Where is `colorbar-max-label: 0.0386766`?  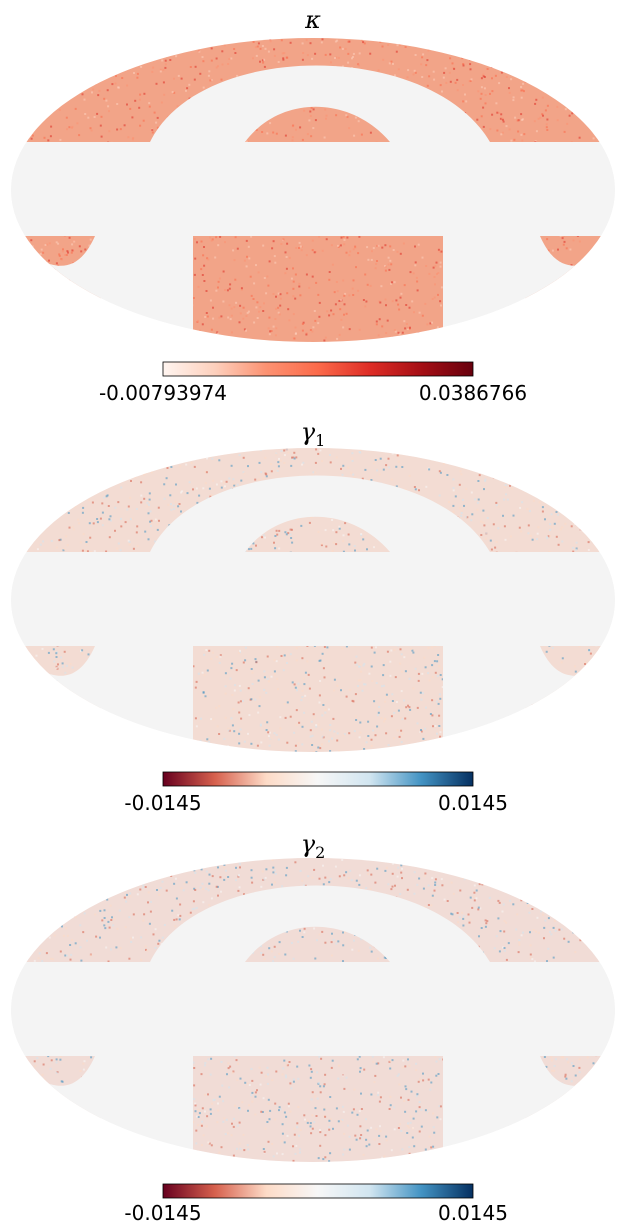
colorbar-max-label: 0.0386766 is located at coordinates (473, 393).